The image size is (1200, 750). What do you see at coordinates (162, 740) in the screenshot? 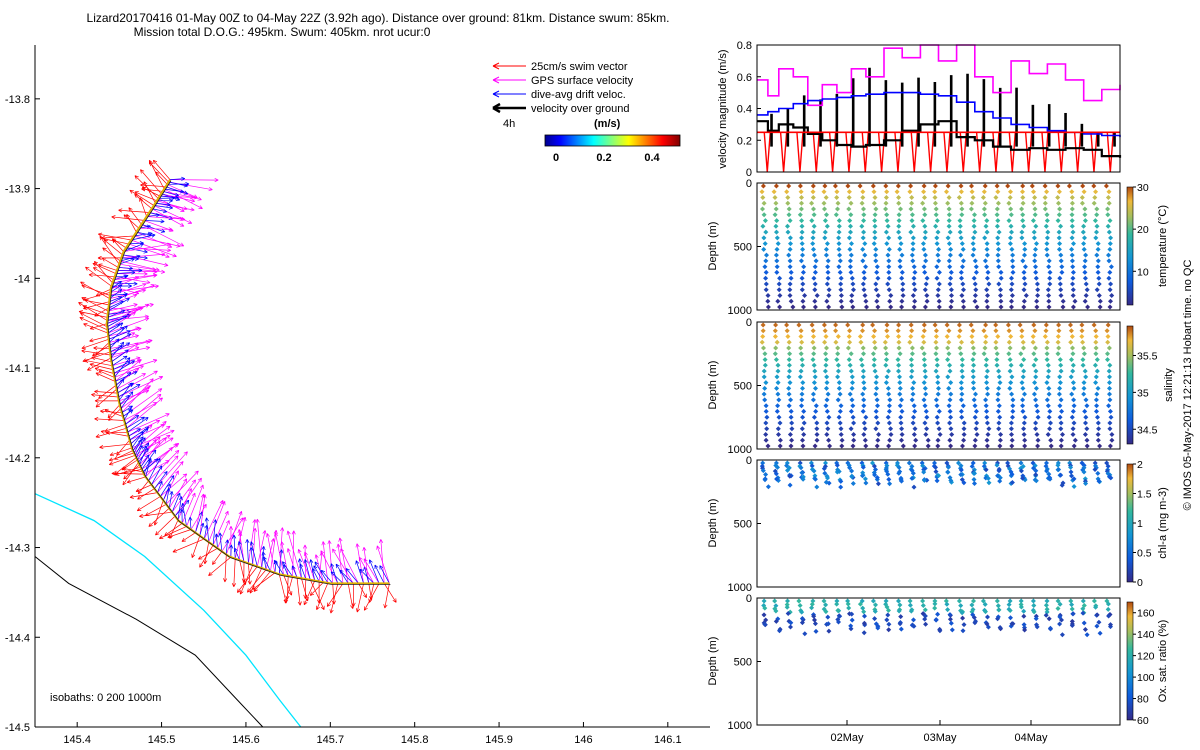
I see `map-x-tick-label: 145.5` at bounding box center [162, 740].